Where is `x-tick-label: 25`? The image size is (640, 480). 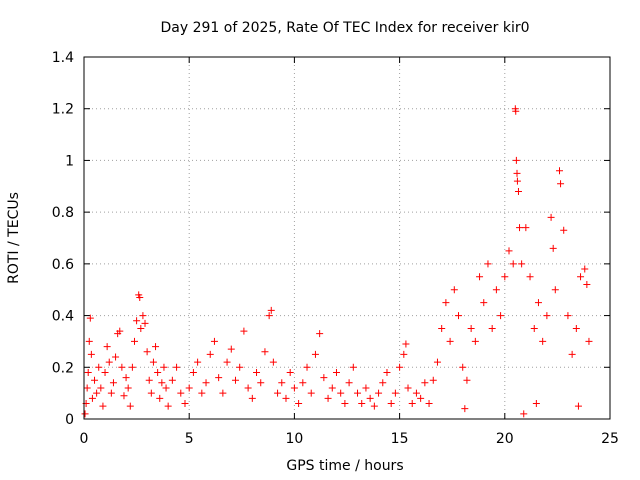 x-tick-label: 25 is located at coordinates (610, 439).